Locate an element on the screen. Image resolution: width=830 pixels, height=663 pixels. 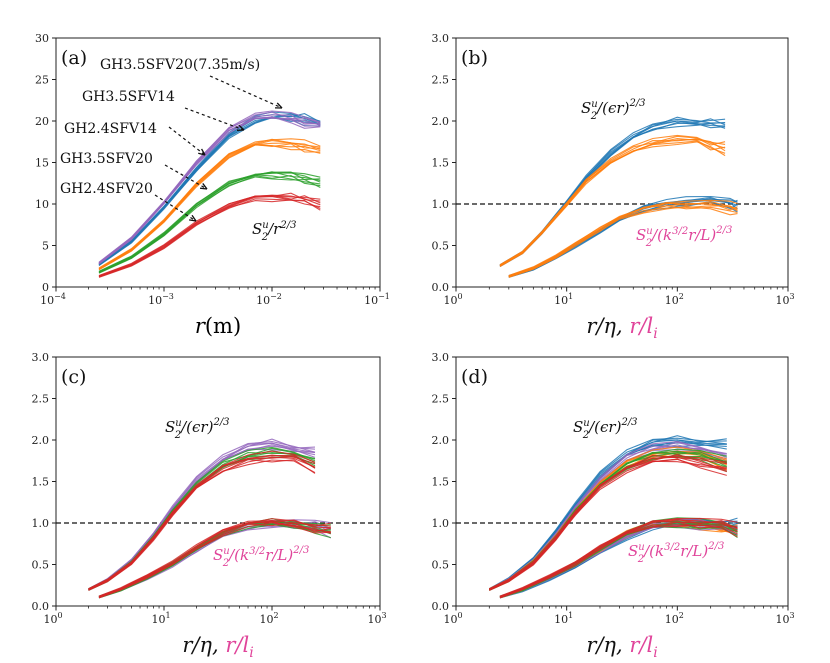
panel-label: (a) is located at coordinates (74, 58).